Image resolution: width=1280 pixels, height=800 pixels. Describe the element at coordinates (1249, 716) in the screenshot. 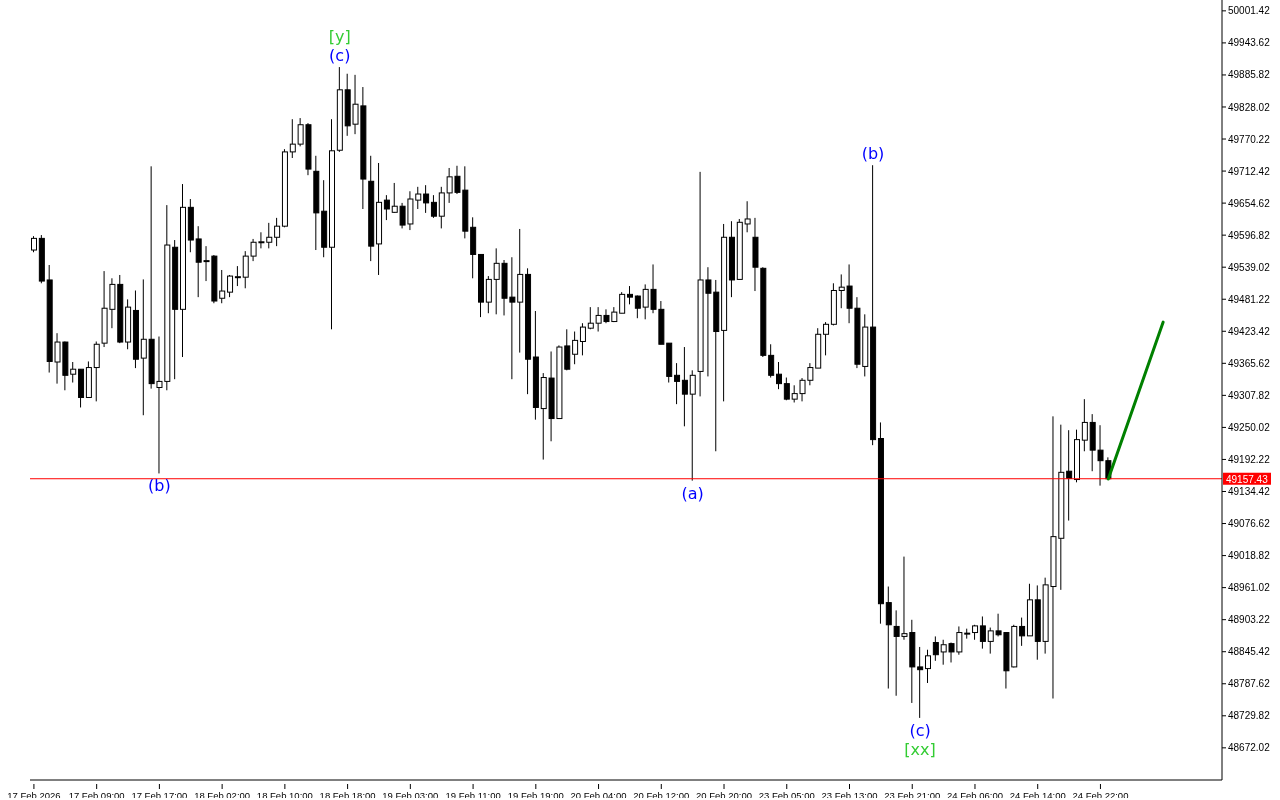

I see `y-tick-label: 48729.82` at that location.